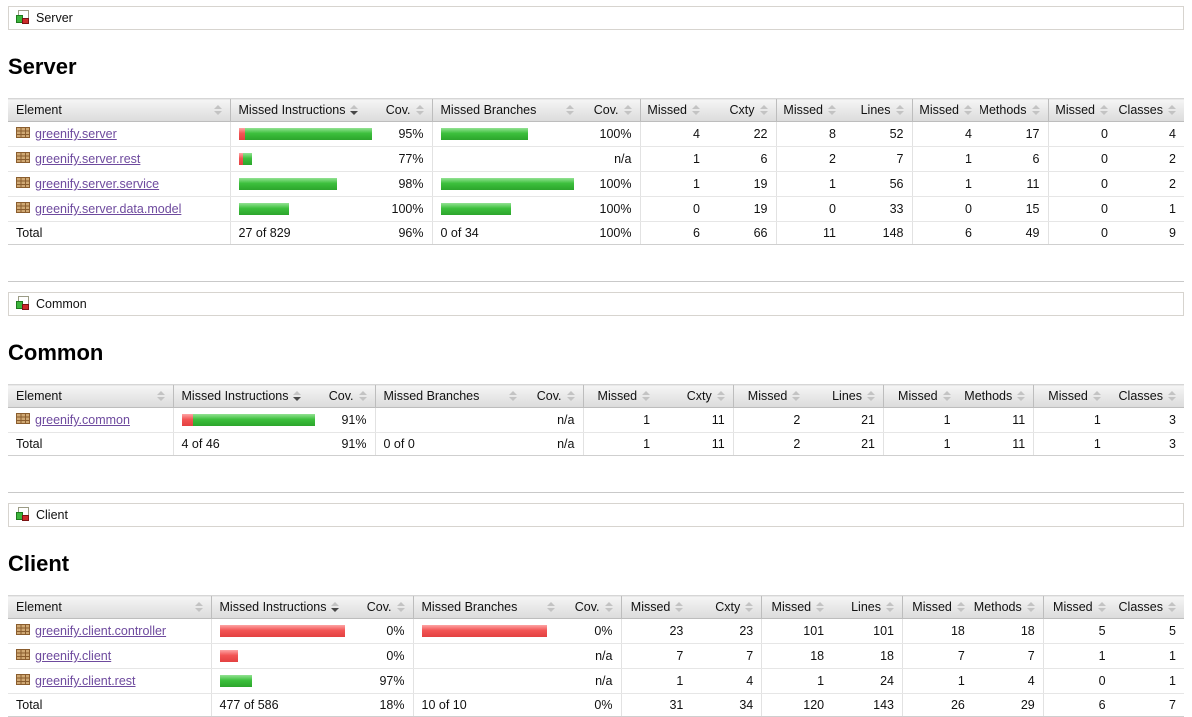 The image size is (1192, 717). What do you see at coordinates (592, 631) in the screenshot?
I see `branch-coverage-value: 0%` at bounding box center [592, 631].